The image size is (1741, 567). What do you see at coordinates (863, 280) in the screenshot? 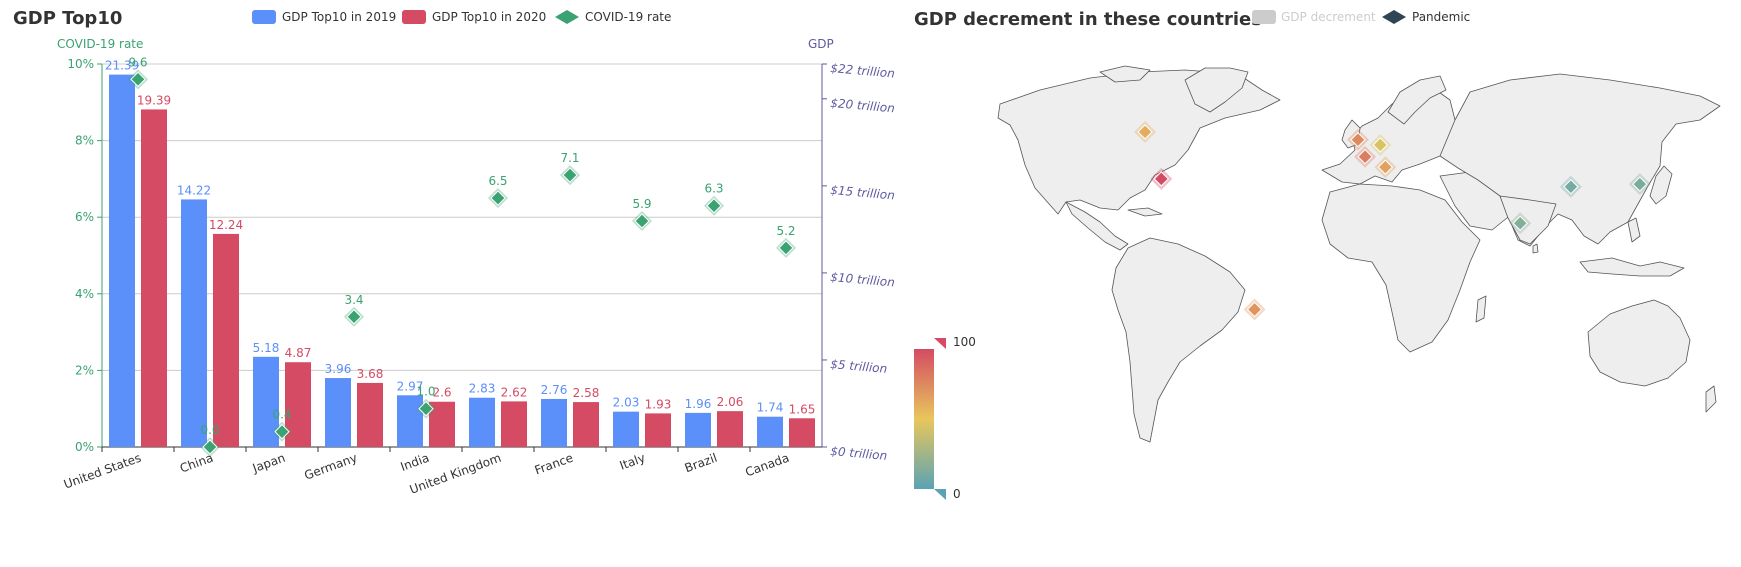
I see `right-tick-label: $10 trillion` at bounding box center [863, 280].